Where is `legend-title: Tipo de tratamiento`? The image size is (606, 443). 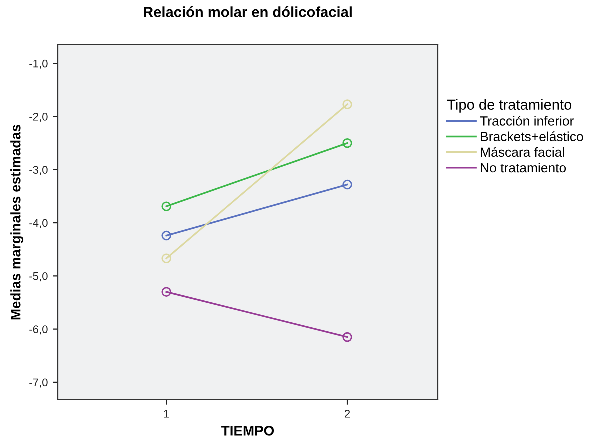 legend-title: Tipo de tratamiento is located at coordinates (509, 106).